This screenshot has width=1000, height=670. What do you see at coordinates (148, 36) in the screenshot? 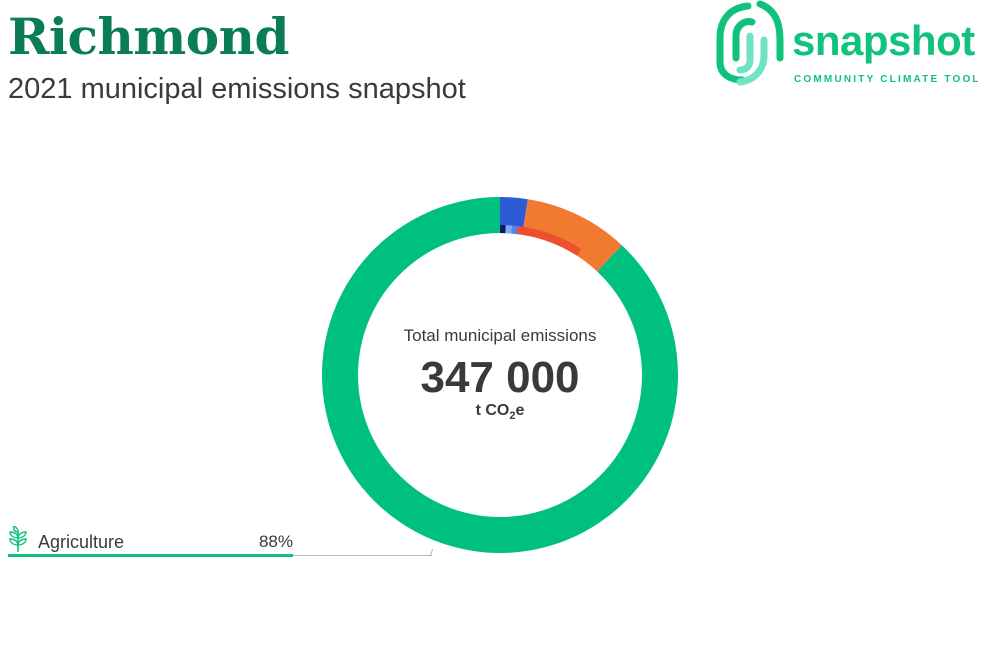
I see `page-title: Richmond` at bounding box center [148, 36].